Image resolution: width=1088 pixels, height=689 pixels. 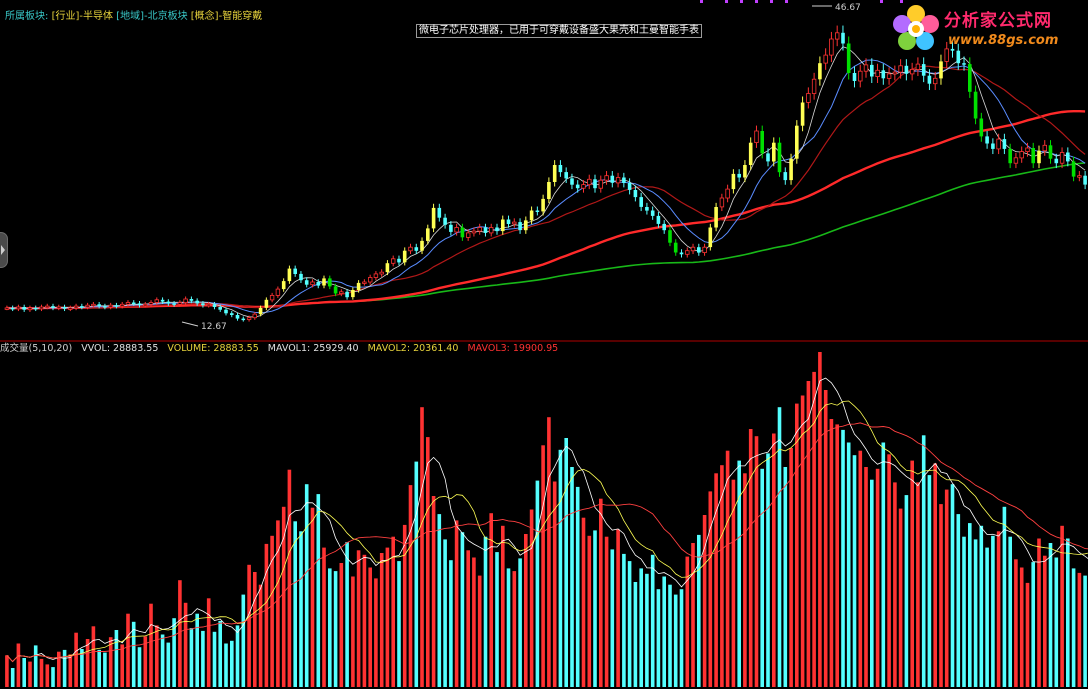 I want to click on side-panel-toggle, so click(x=4, y=250).